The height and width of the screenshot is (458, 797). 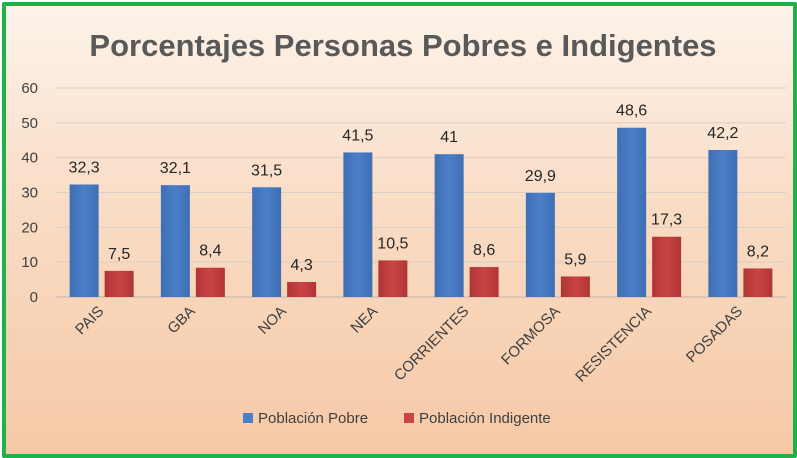 What do you see at coordinates (392, 243) in the screenshot?
I see `data-label: 10,5` at bounding box center [392, 243].